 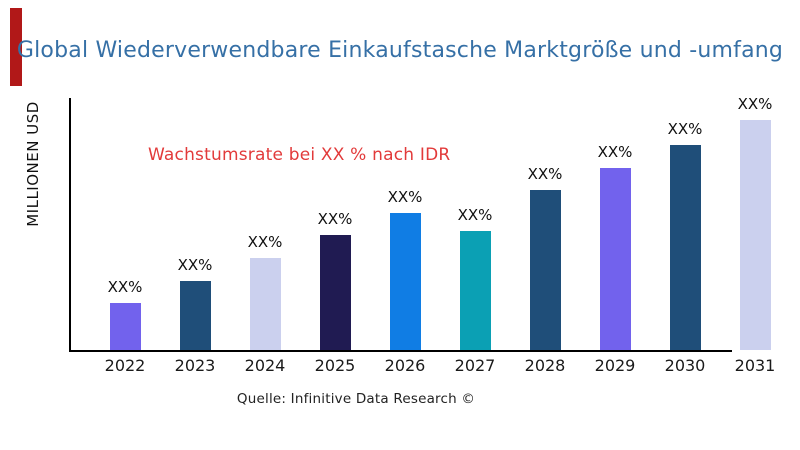 What do you see at coordinates (16, 47) in the screenshot?
I see `red-accent-bar` at bounding box center [16, 47].